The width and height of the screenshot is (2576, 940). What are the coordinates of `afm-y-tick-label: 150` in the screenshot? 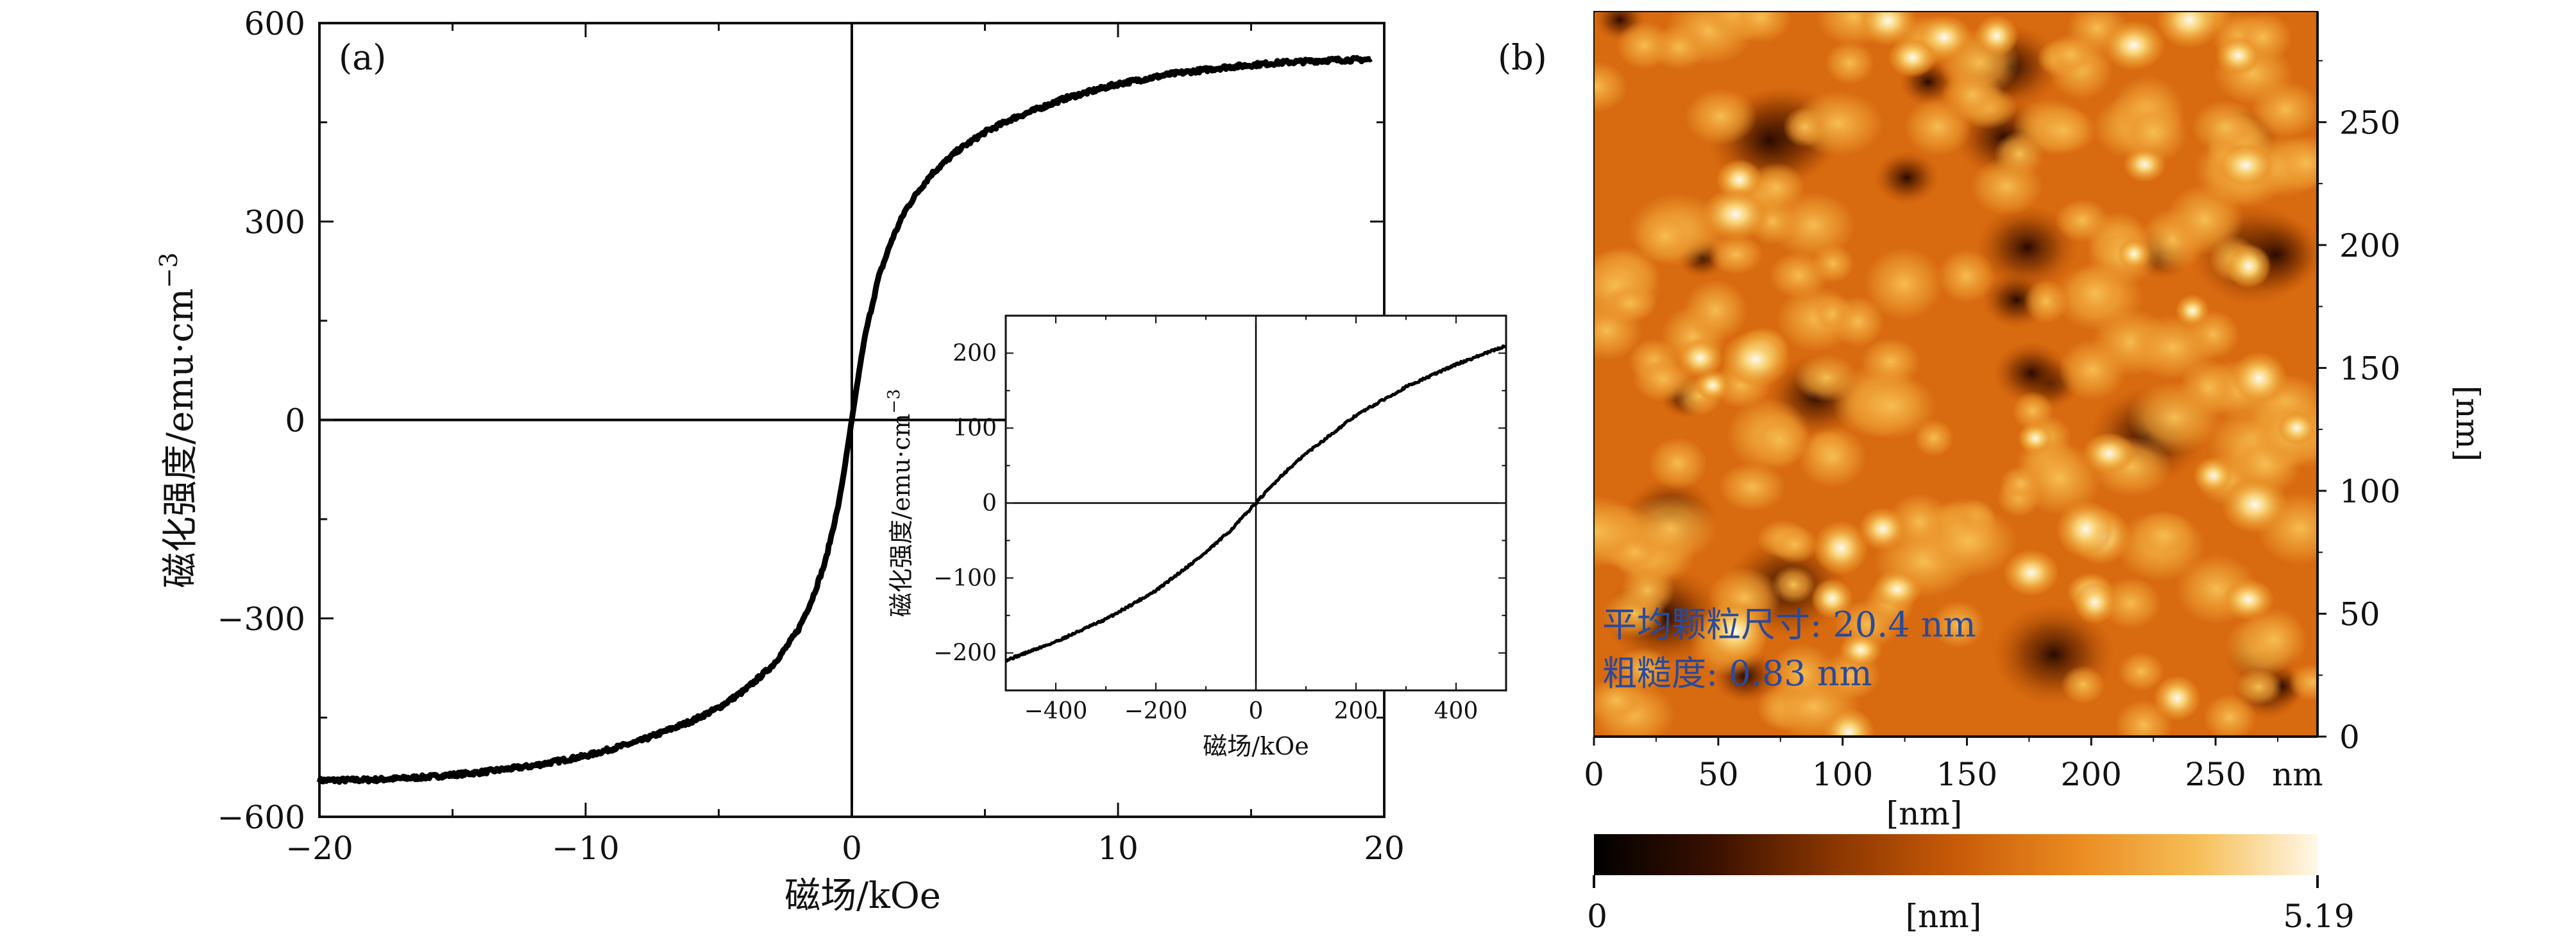 It's located at (2369, 368).